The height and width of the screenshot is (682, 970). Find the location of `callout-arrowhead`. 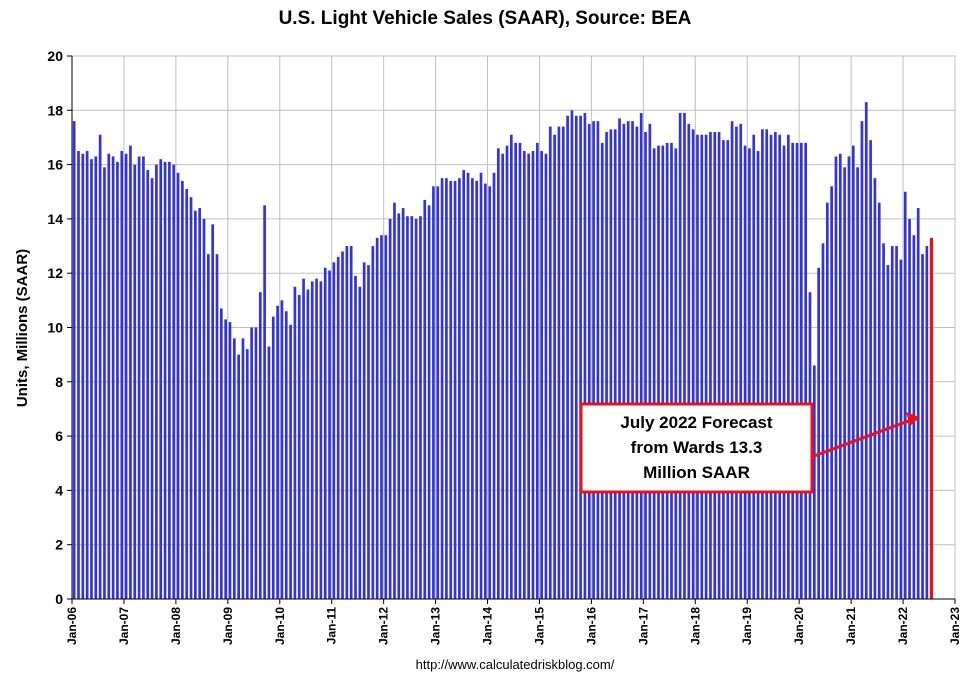

callout-arrowhead is located at coordinates (913, 419).